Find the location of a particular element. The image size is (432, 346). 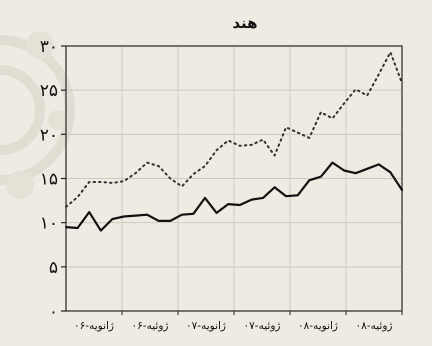

y-axis-ticks: ۰ ۵ ۱۰ ۱۵ ۲۰ ۲۵ ۳۰ is located at coordinates (53, 179).